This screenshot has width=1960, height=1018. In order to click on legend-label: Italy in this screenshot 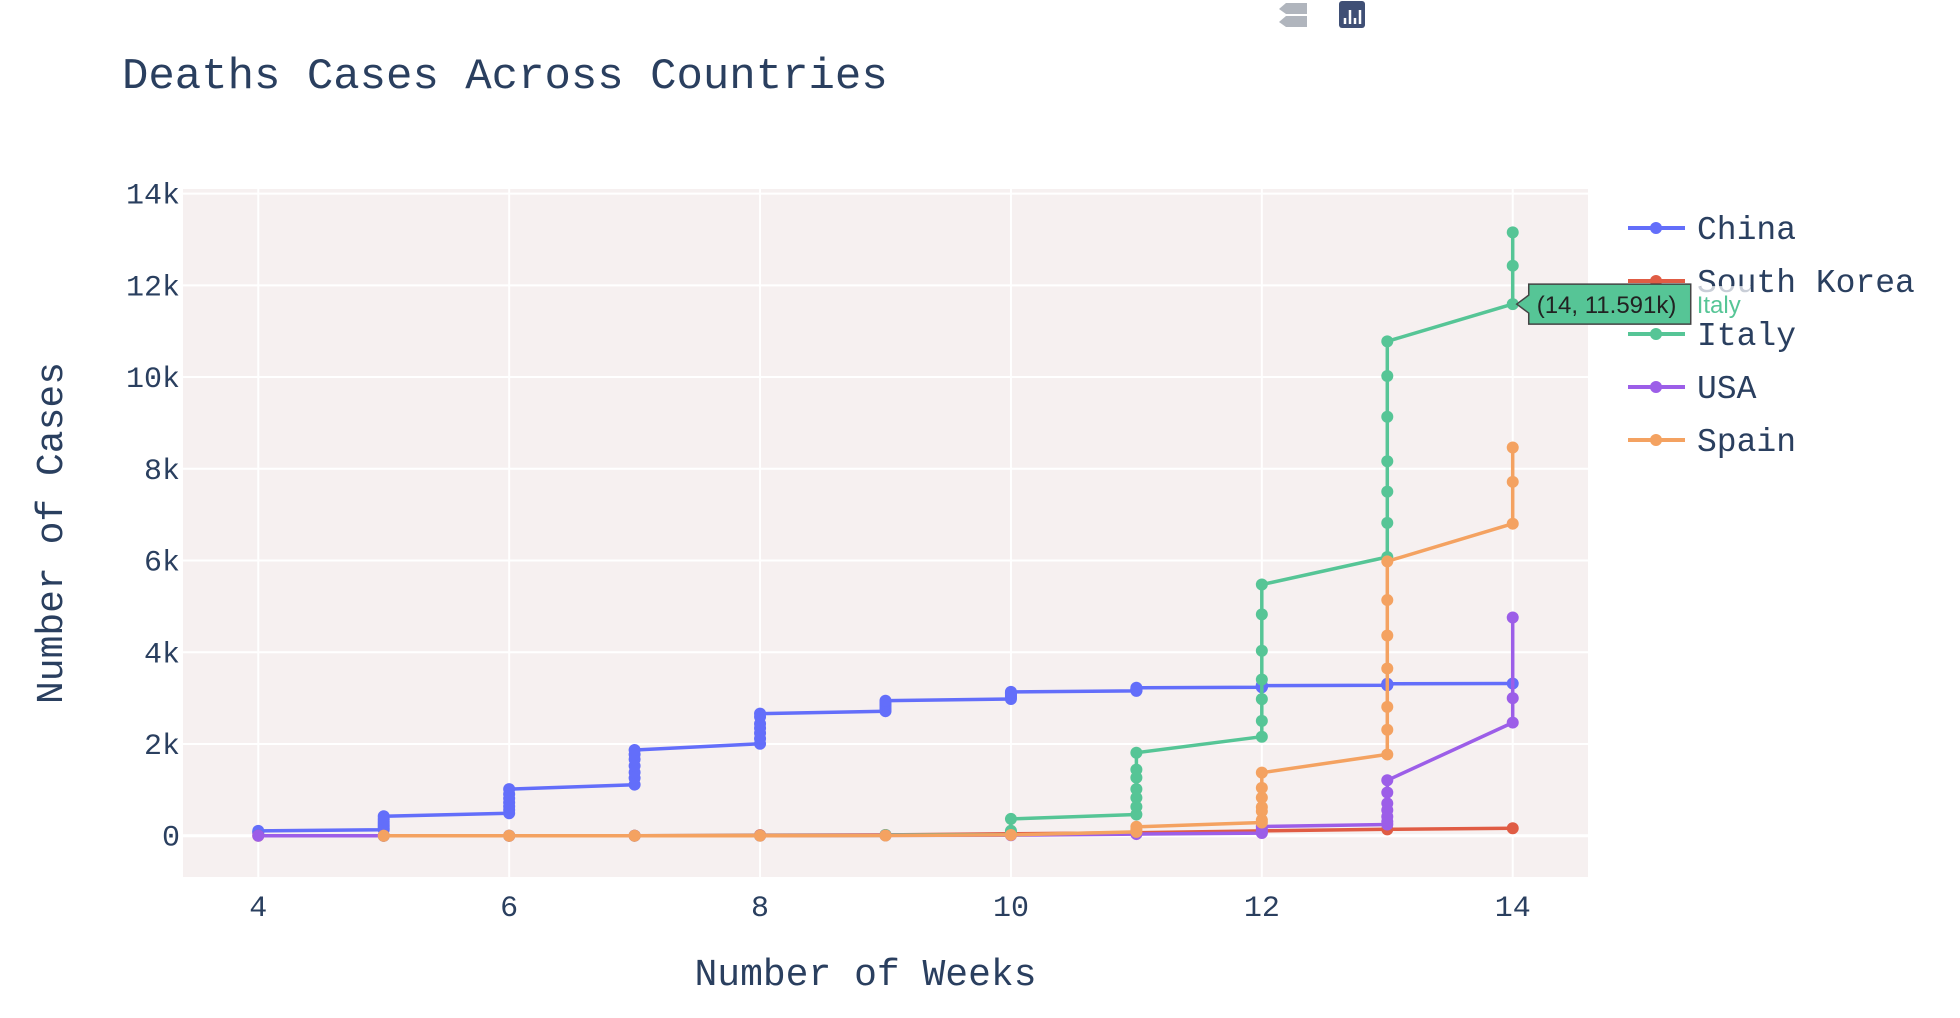, I will do `click(1746, 336)`.